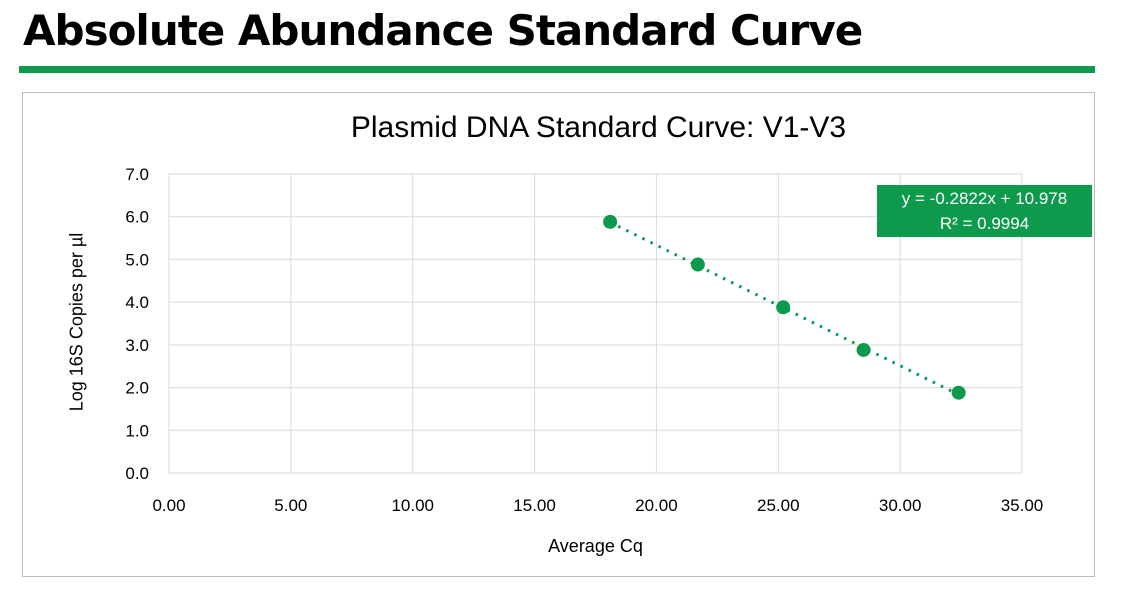  Describe the element at coordinates (412, 505) in the screenshot. I see `x-tick-label: 10.00` at that location.